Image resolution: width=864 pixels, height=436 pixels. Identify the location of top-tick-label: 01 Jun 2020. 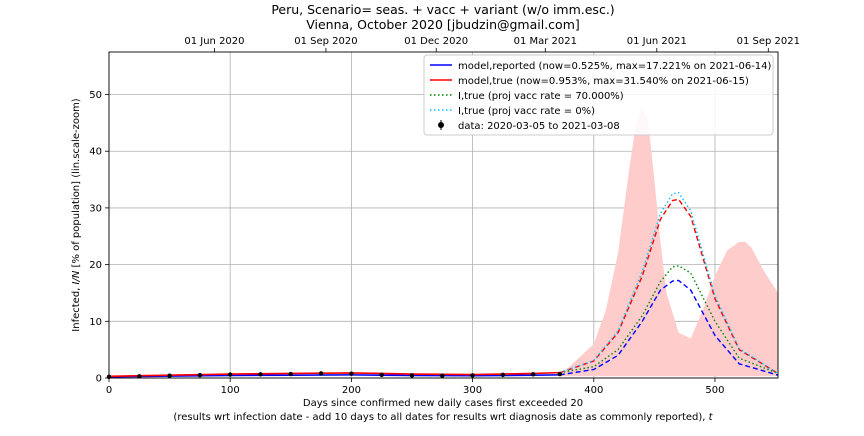
(214, 41).